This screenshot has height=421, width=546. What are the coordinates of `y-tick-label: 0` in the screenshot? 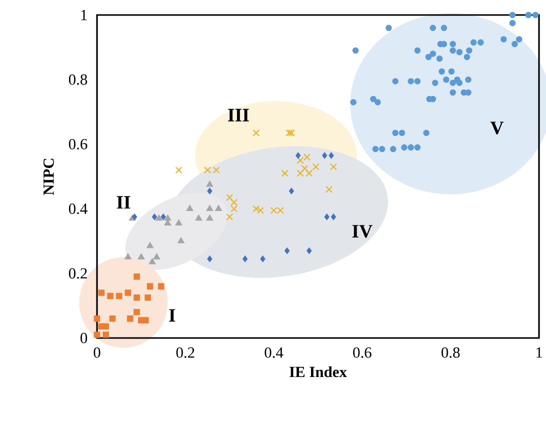 It's located at (84, 338).